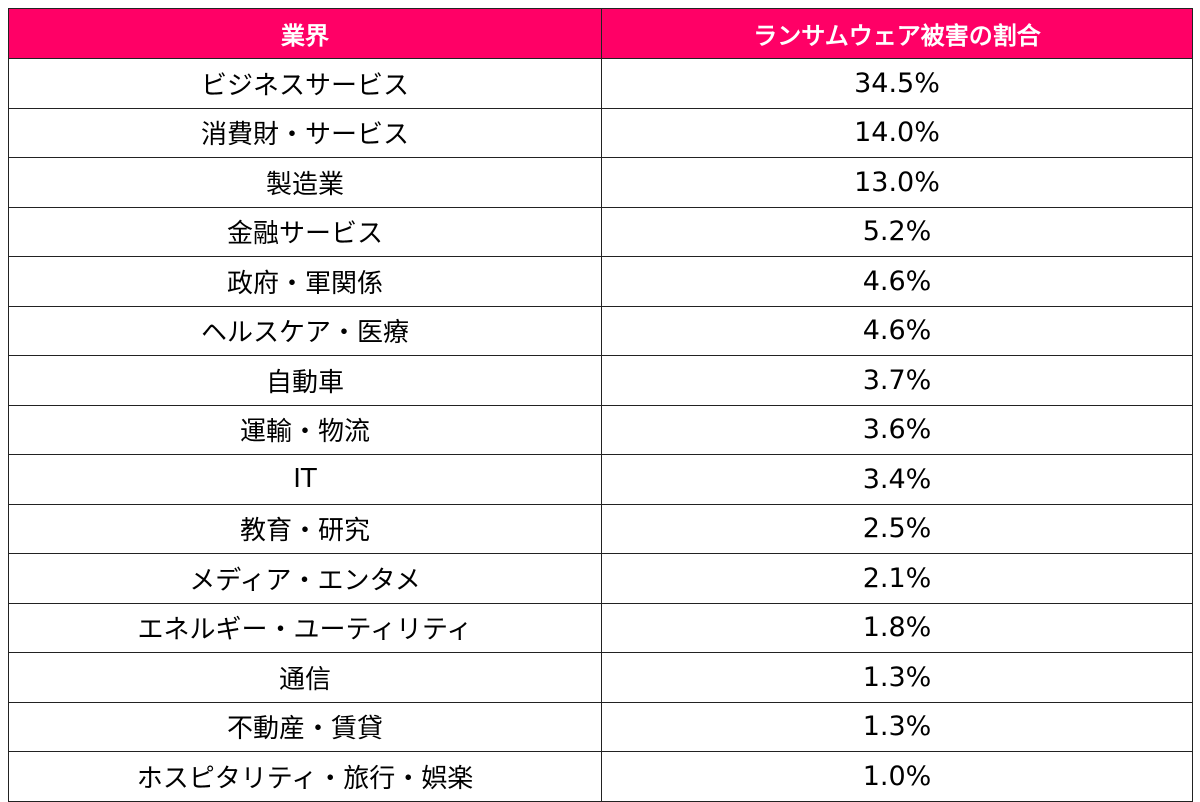 This screenshot has height=802, width=1200. What do you see at coordinates (305, 627) in the screenshot?
I see `industry-cell: エネルギー・ユーティリティ` at bounding box center [305, 627].